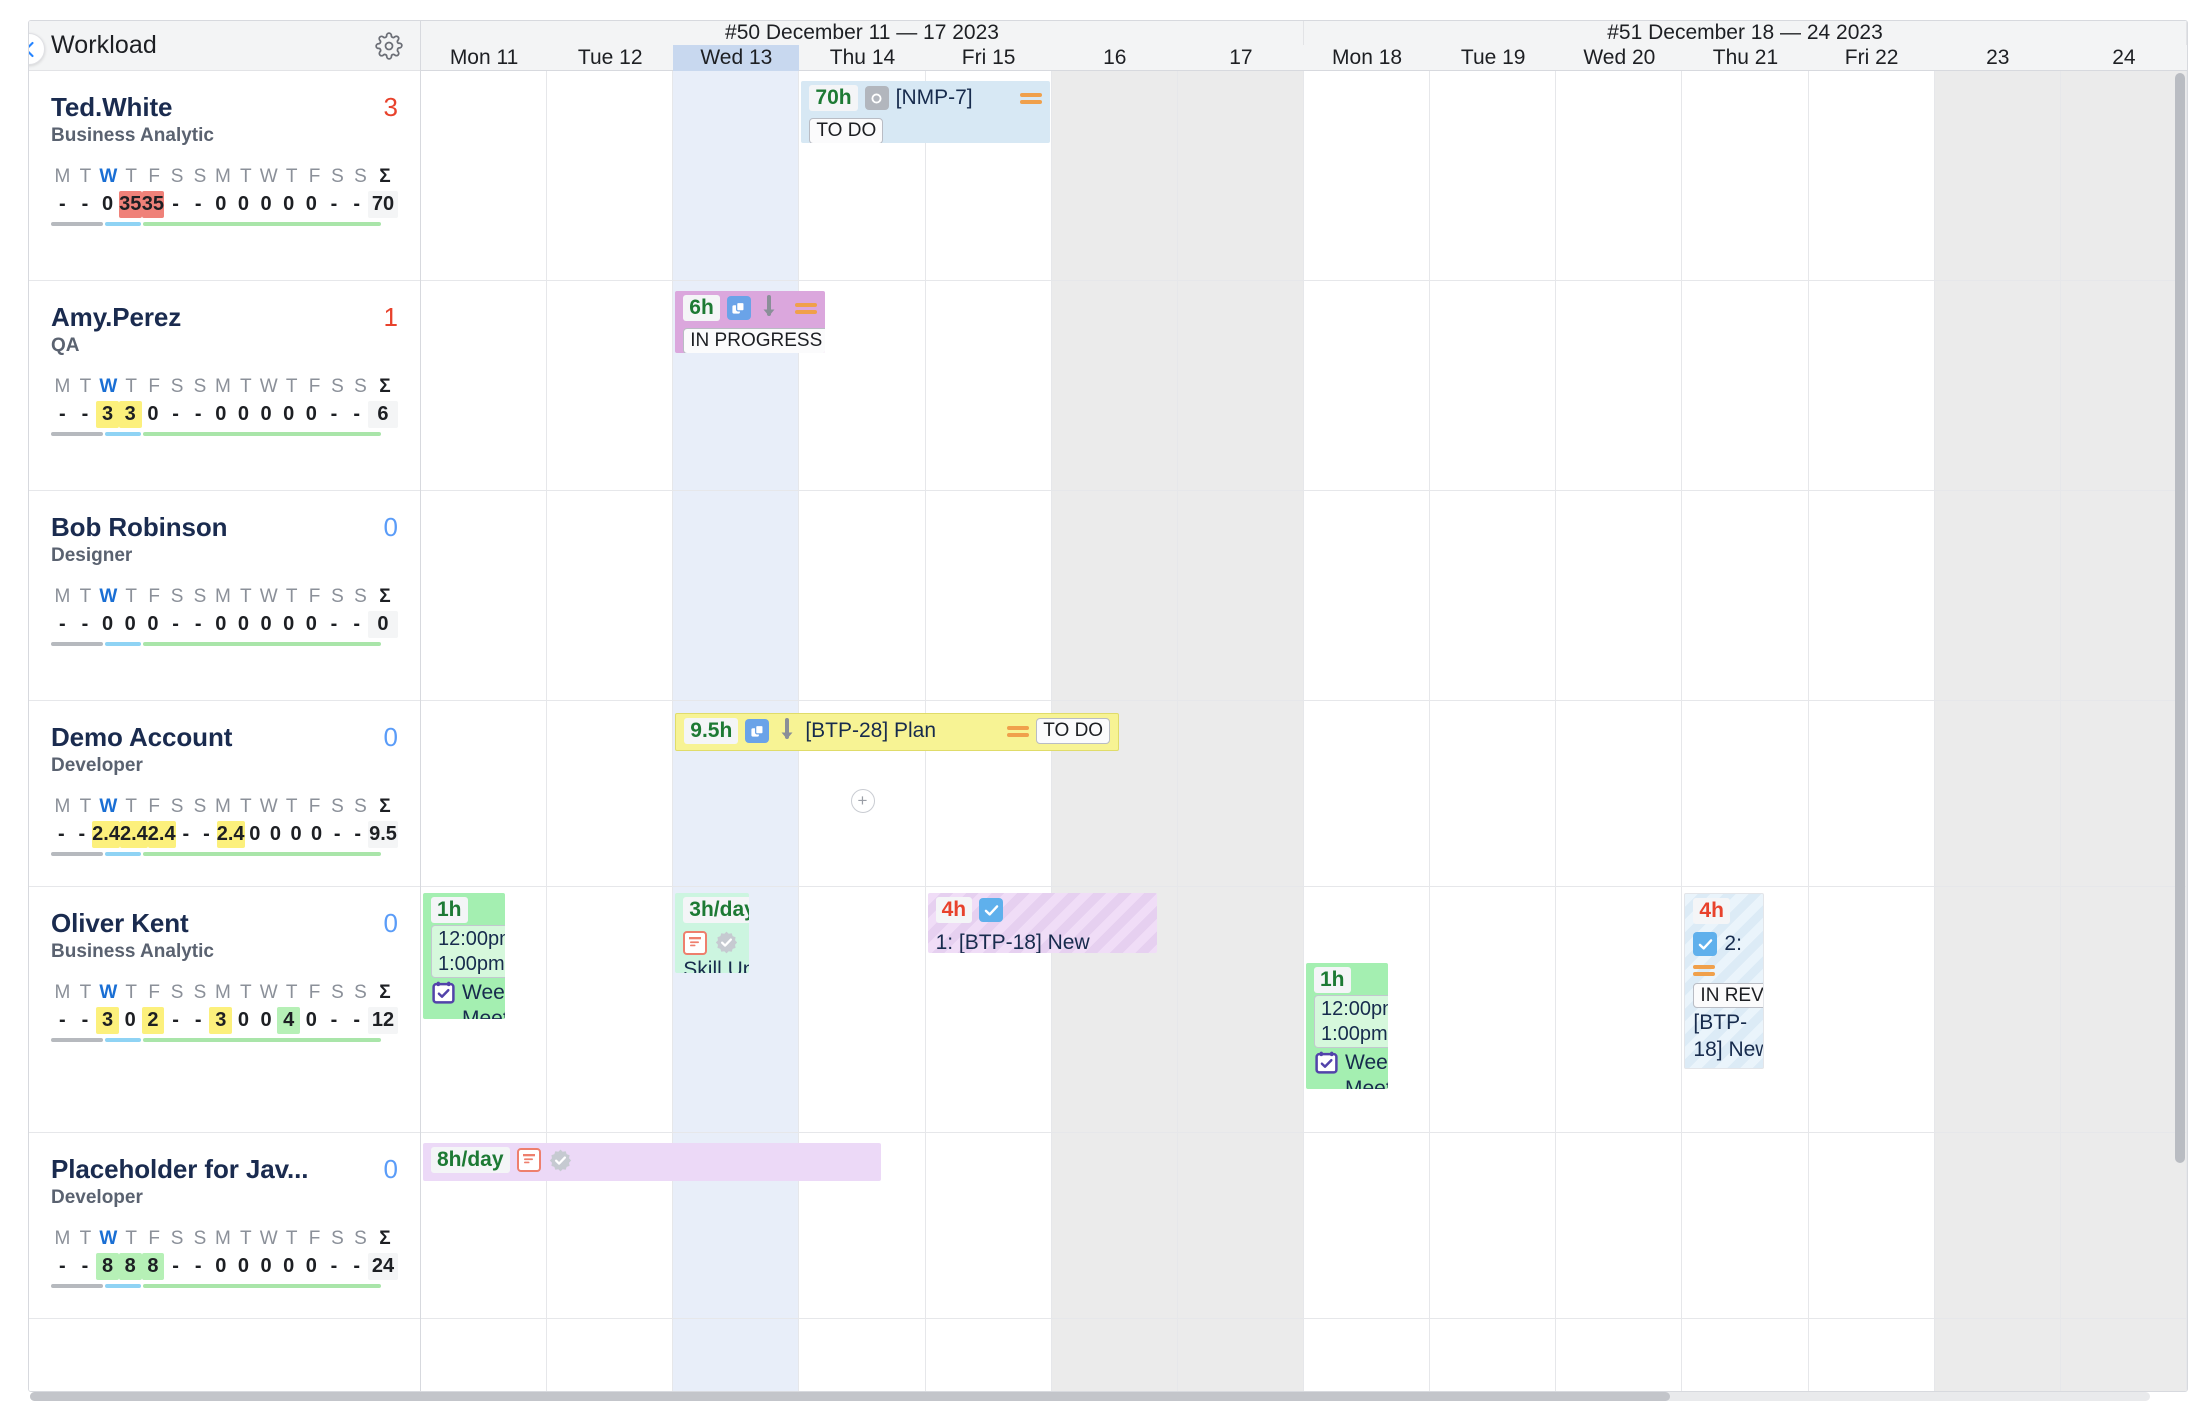 This screenshot has height=1404, width=2210. I want to click on horizontal-scrollbar, so click(1090, 1396).